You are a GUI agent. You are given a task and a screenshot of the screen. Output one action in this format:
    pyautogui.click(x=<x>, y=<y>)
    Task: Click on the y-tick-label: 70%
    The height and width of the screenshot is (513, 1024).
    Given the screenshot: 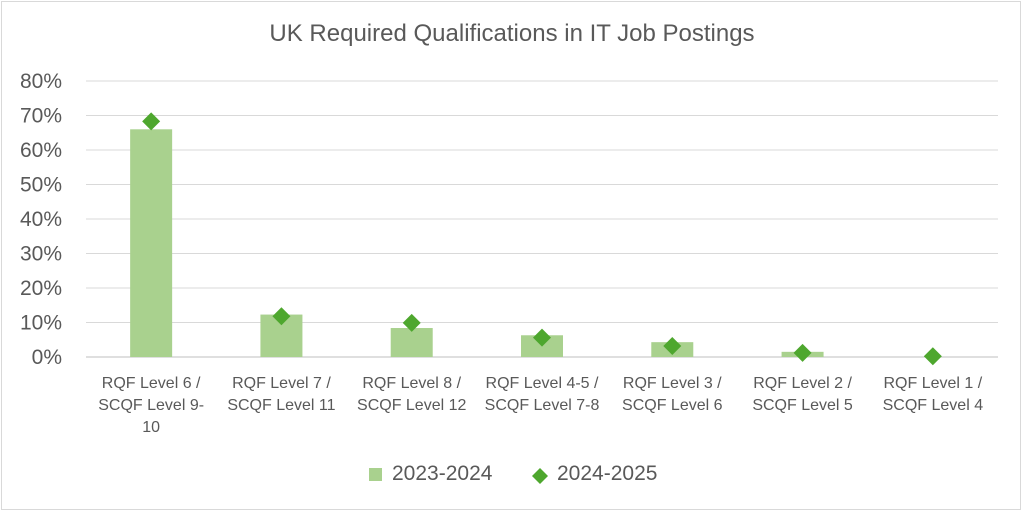 What is the action you would take?
    pyautogui.click(x=41, y=116)
    